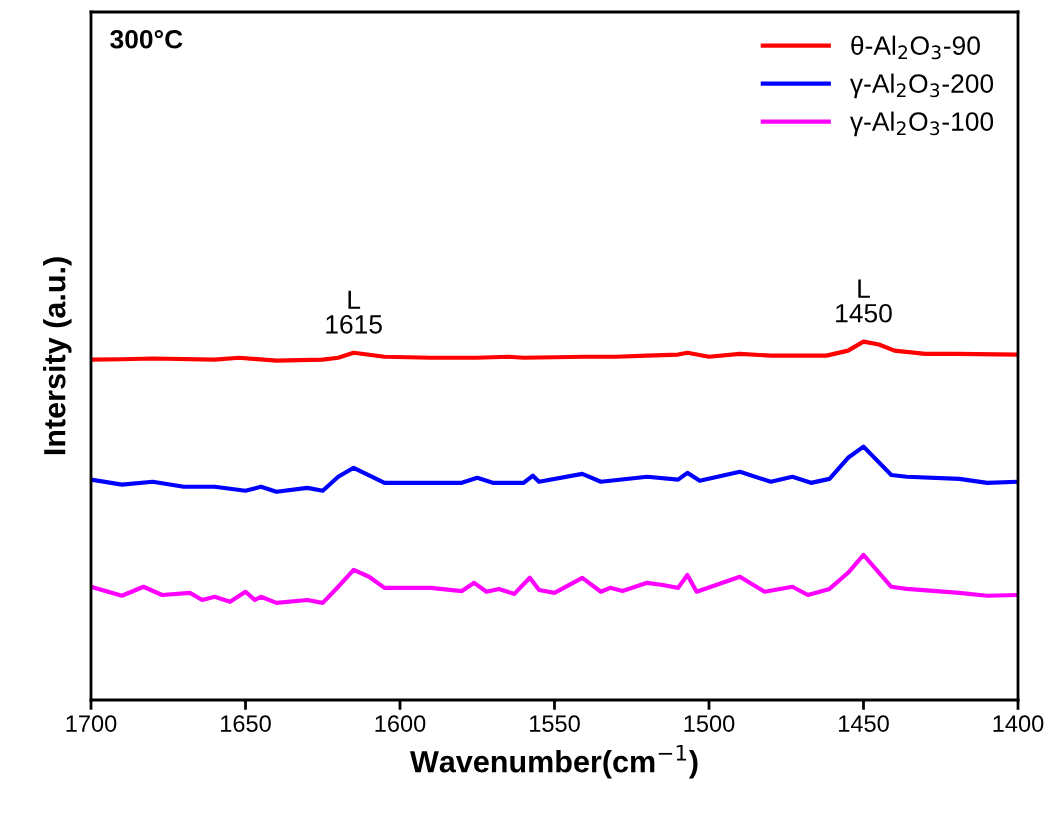 This screenshot has height=816, width=1059. I want to click on legend-label: γ-Al$_{2}$O$_{3}$-200, so click(921, 86).